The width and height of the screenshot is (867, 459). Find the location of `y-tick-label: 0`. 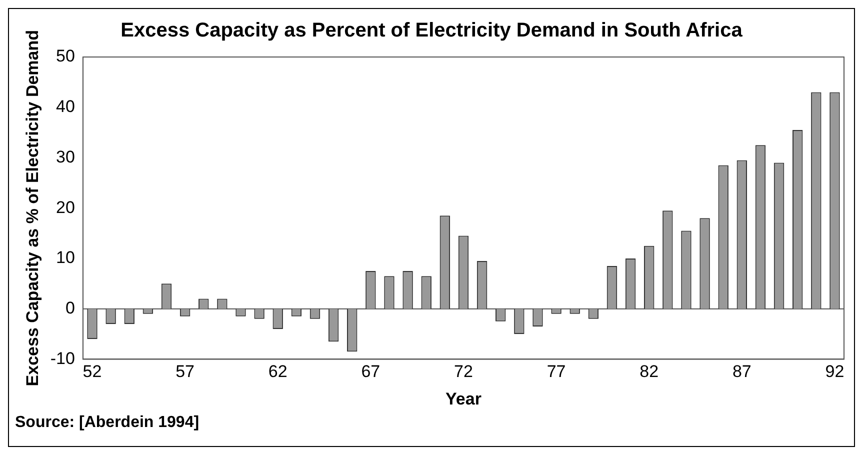

y-tick-label: 0 is located at coordinates (70, 308).